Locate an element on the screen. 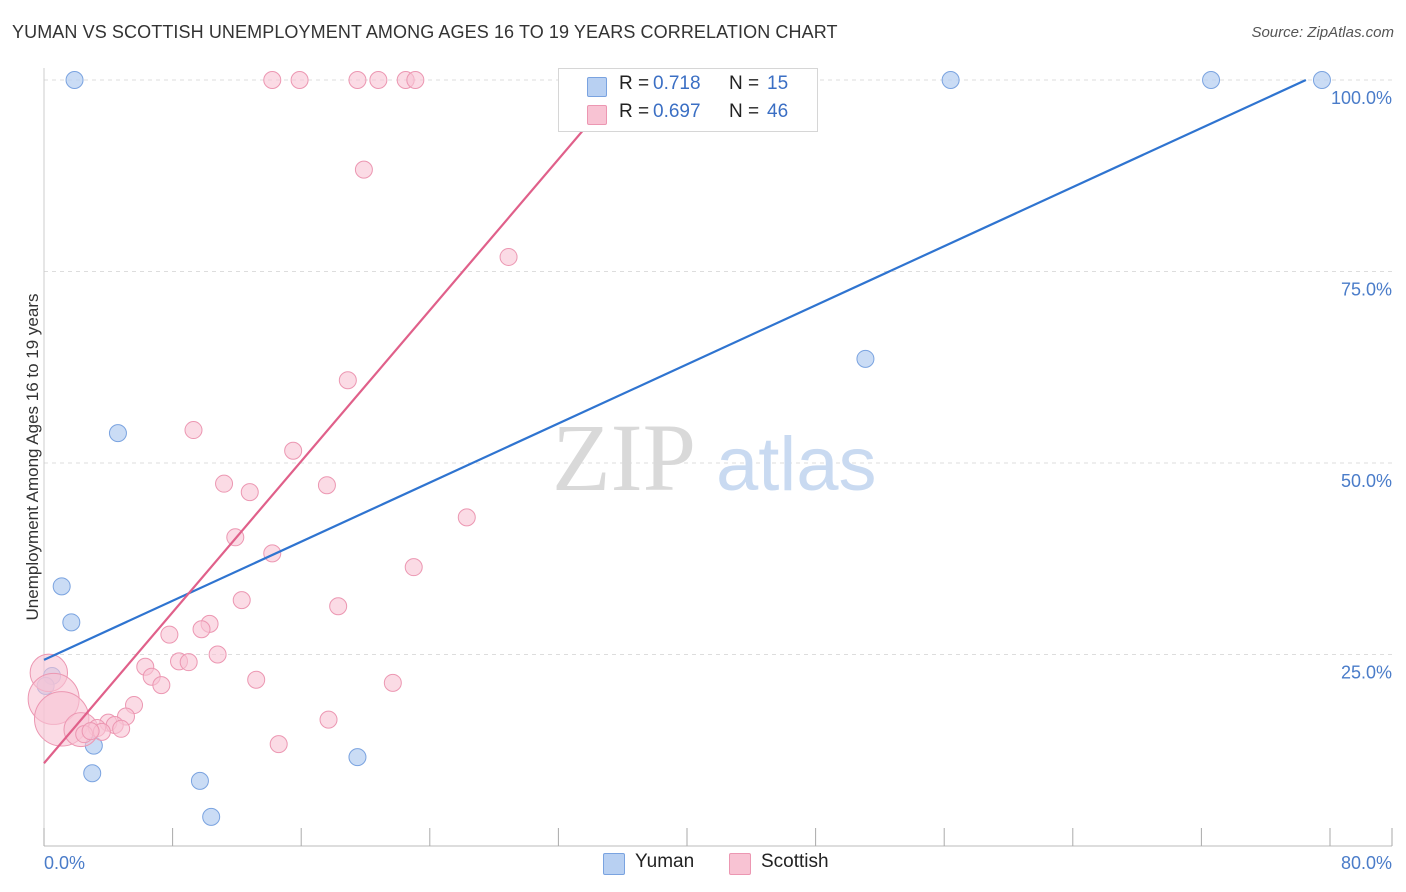 The image size is (1406, 892). legend-n-value: 15 is located at coordinates (778, 83).